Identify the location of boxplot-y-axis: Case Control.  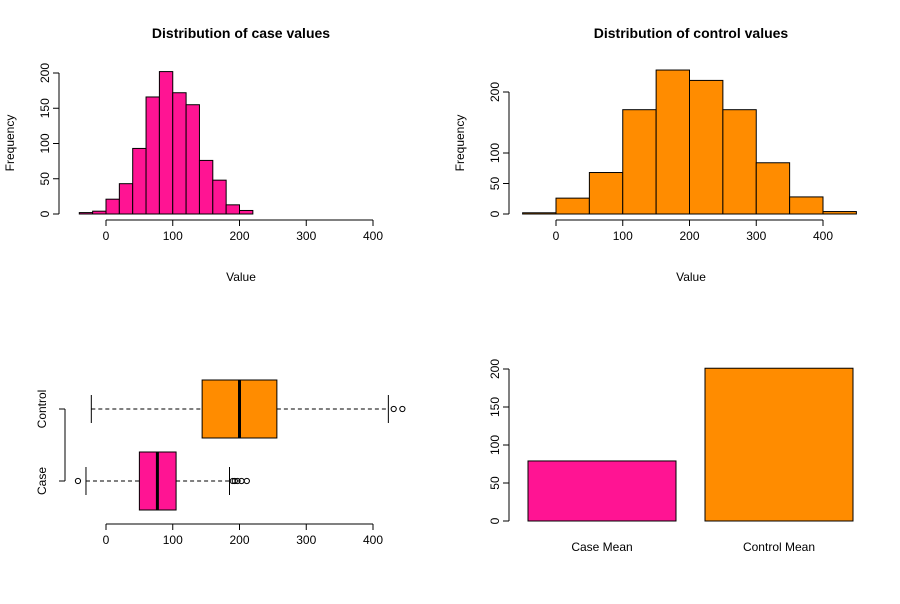
(50, 442).